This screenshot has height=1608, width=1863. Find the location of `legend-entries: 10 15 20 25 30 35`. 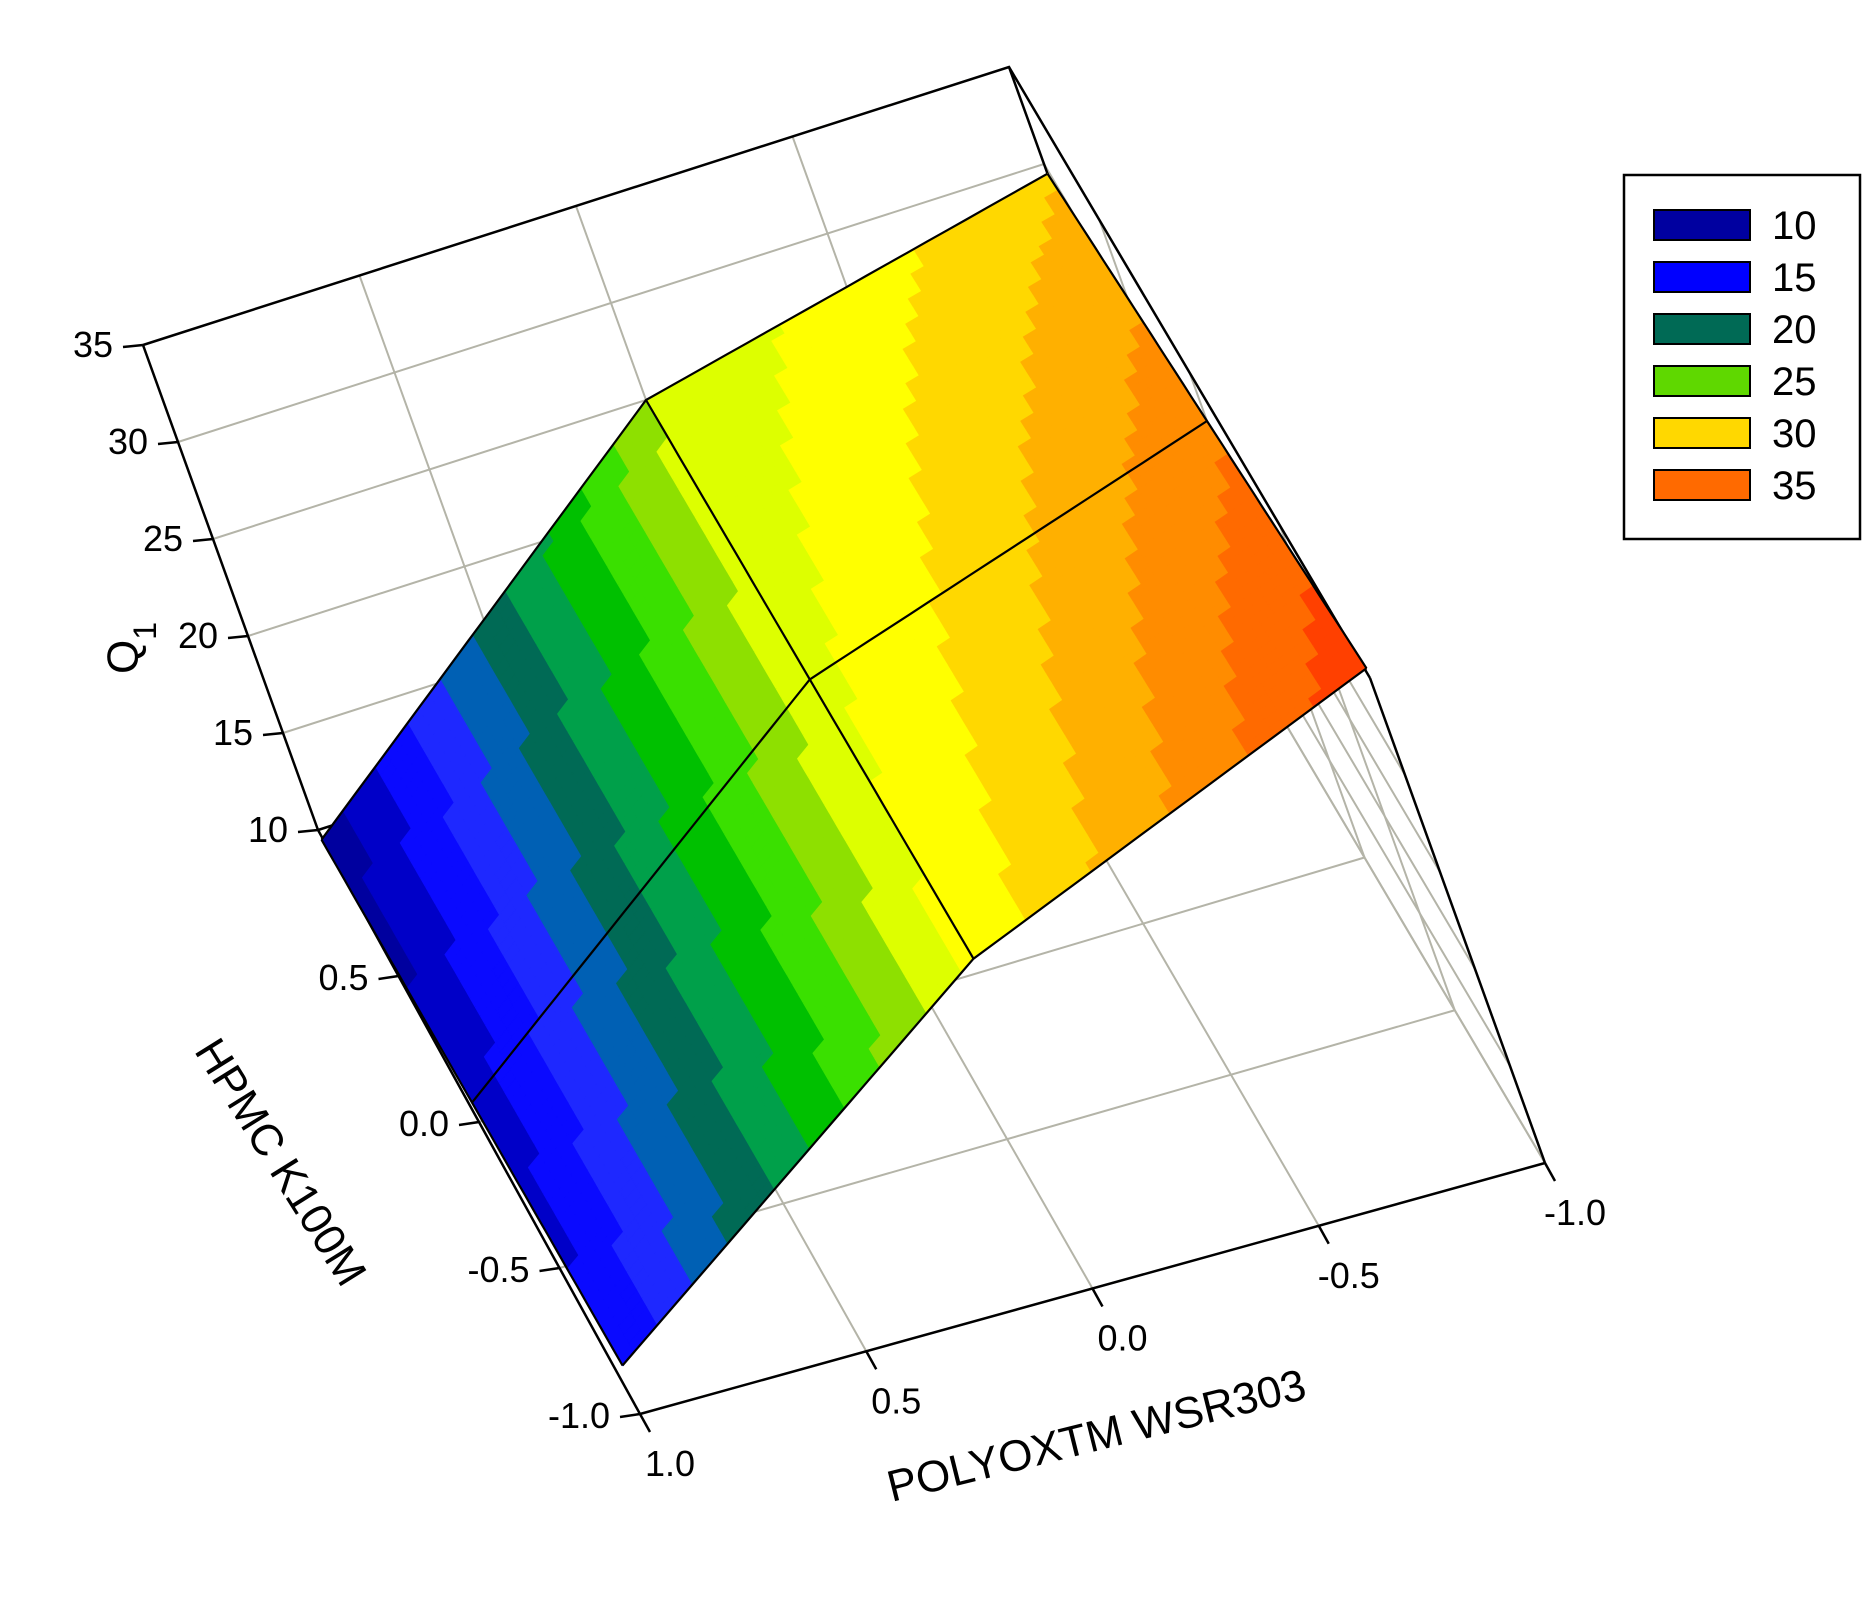

legend-entries: 10 15 20 25 30 35 is located at coordinates (1735, 356).